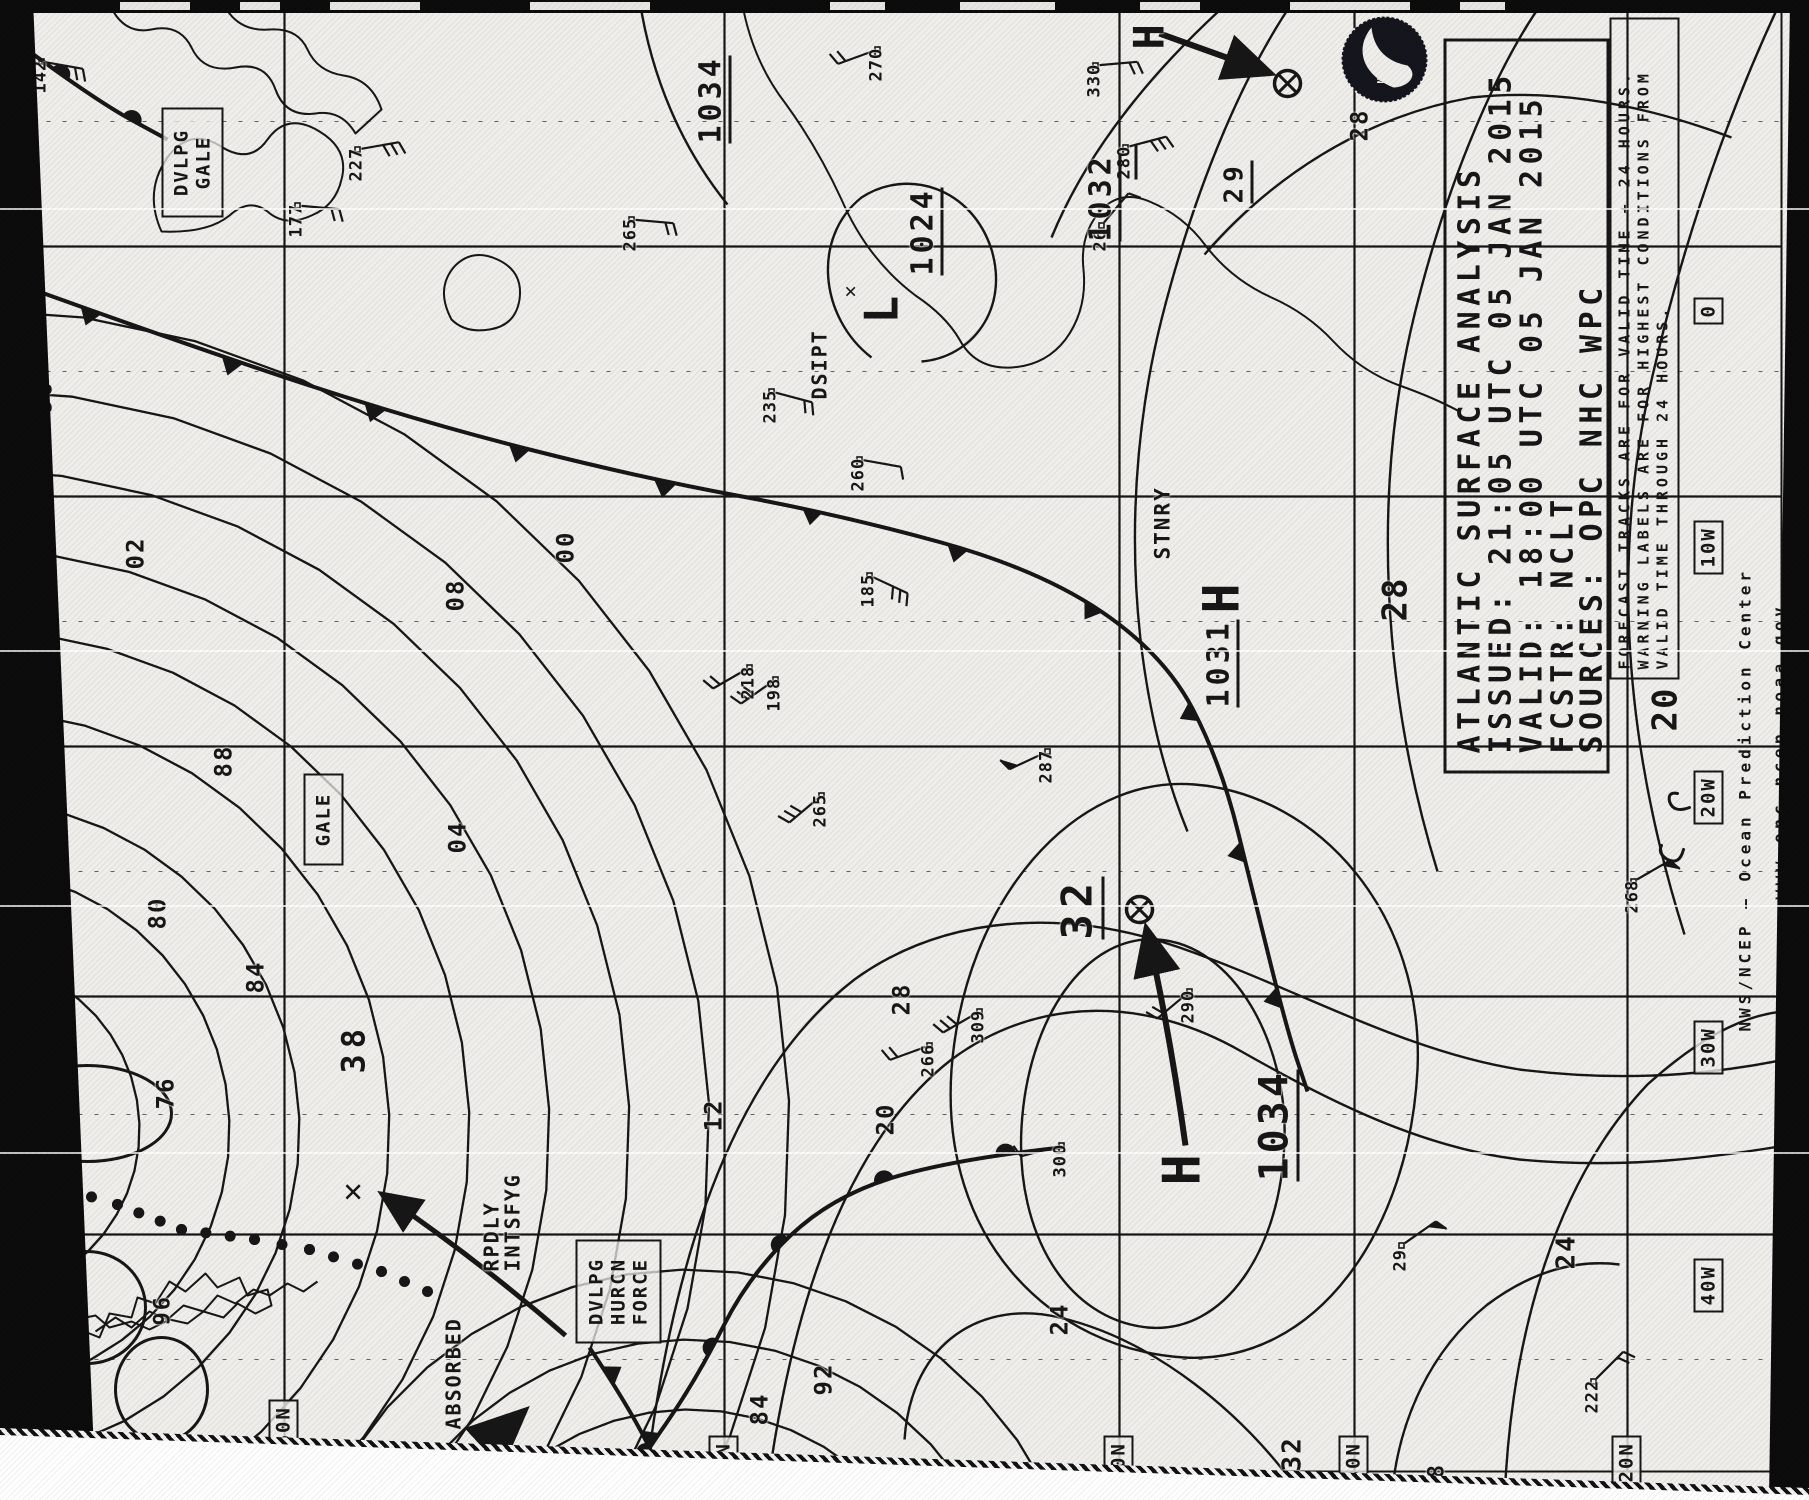 The width and height of the screenshot is (1809, 1500). Describe the element at coordinates (713, 1115) in the screenshot. I see `isobar-label-12: 12` at that location.